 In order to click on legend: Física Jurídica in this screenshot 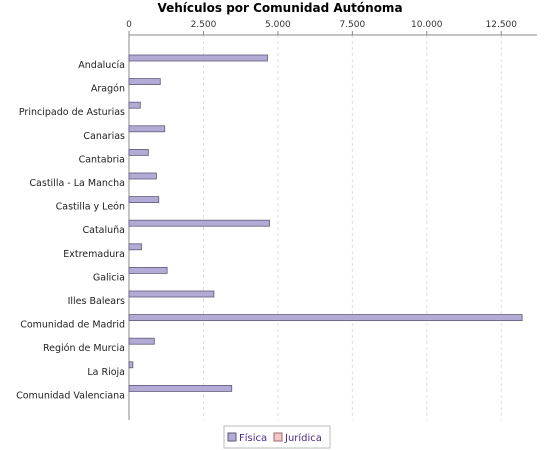, I will do `click(277, 437)`.